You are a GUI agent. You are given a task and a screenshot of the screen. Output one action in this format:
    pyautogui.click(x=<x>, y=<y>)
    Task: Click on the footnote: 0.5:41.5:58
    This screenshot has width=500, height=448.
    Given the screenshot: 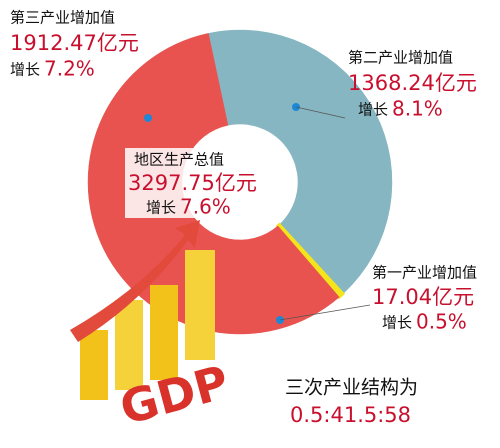 What is the action you would take?
    pyautogui.click(x=350, y=415)
    